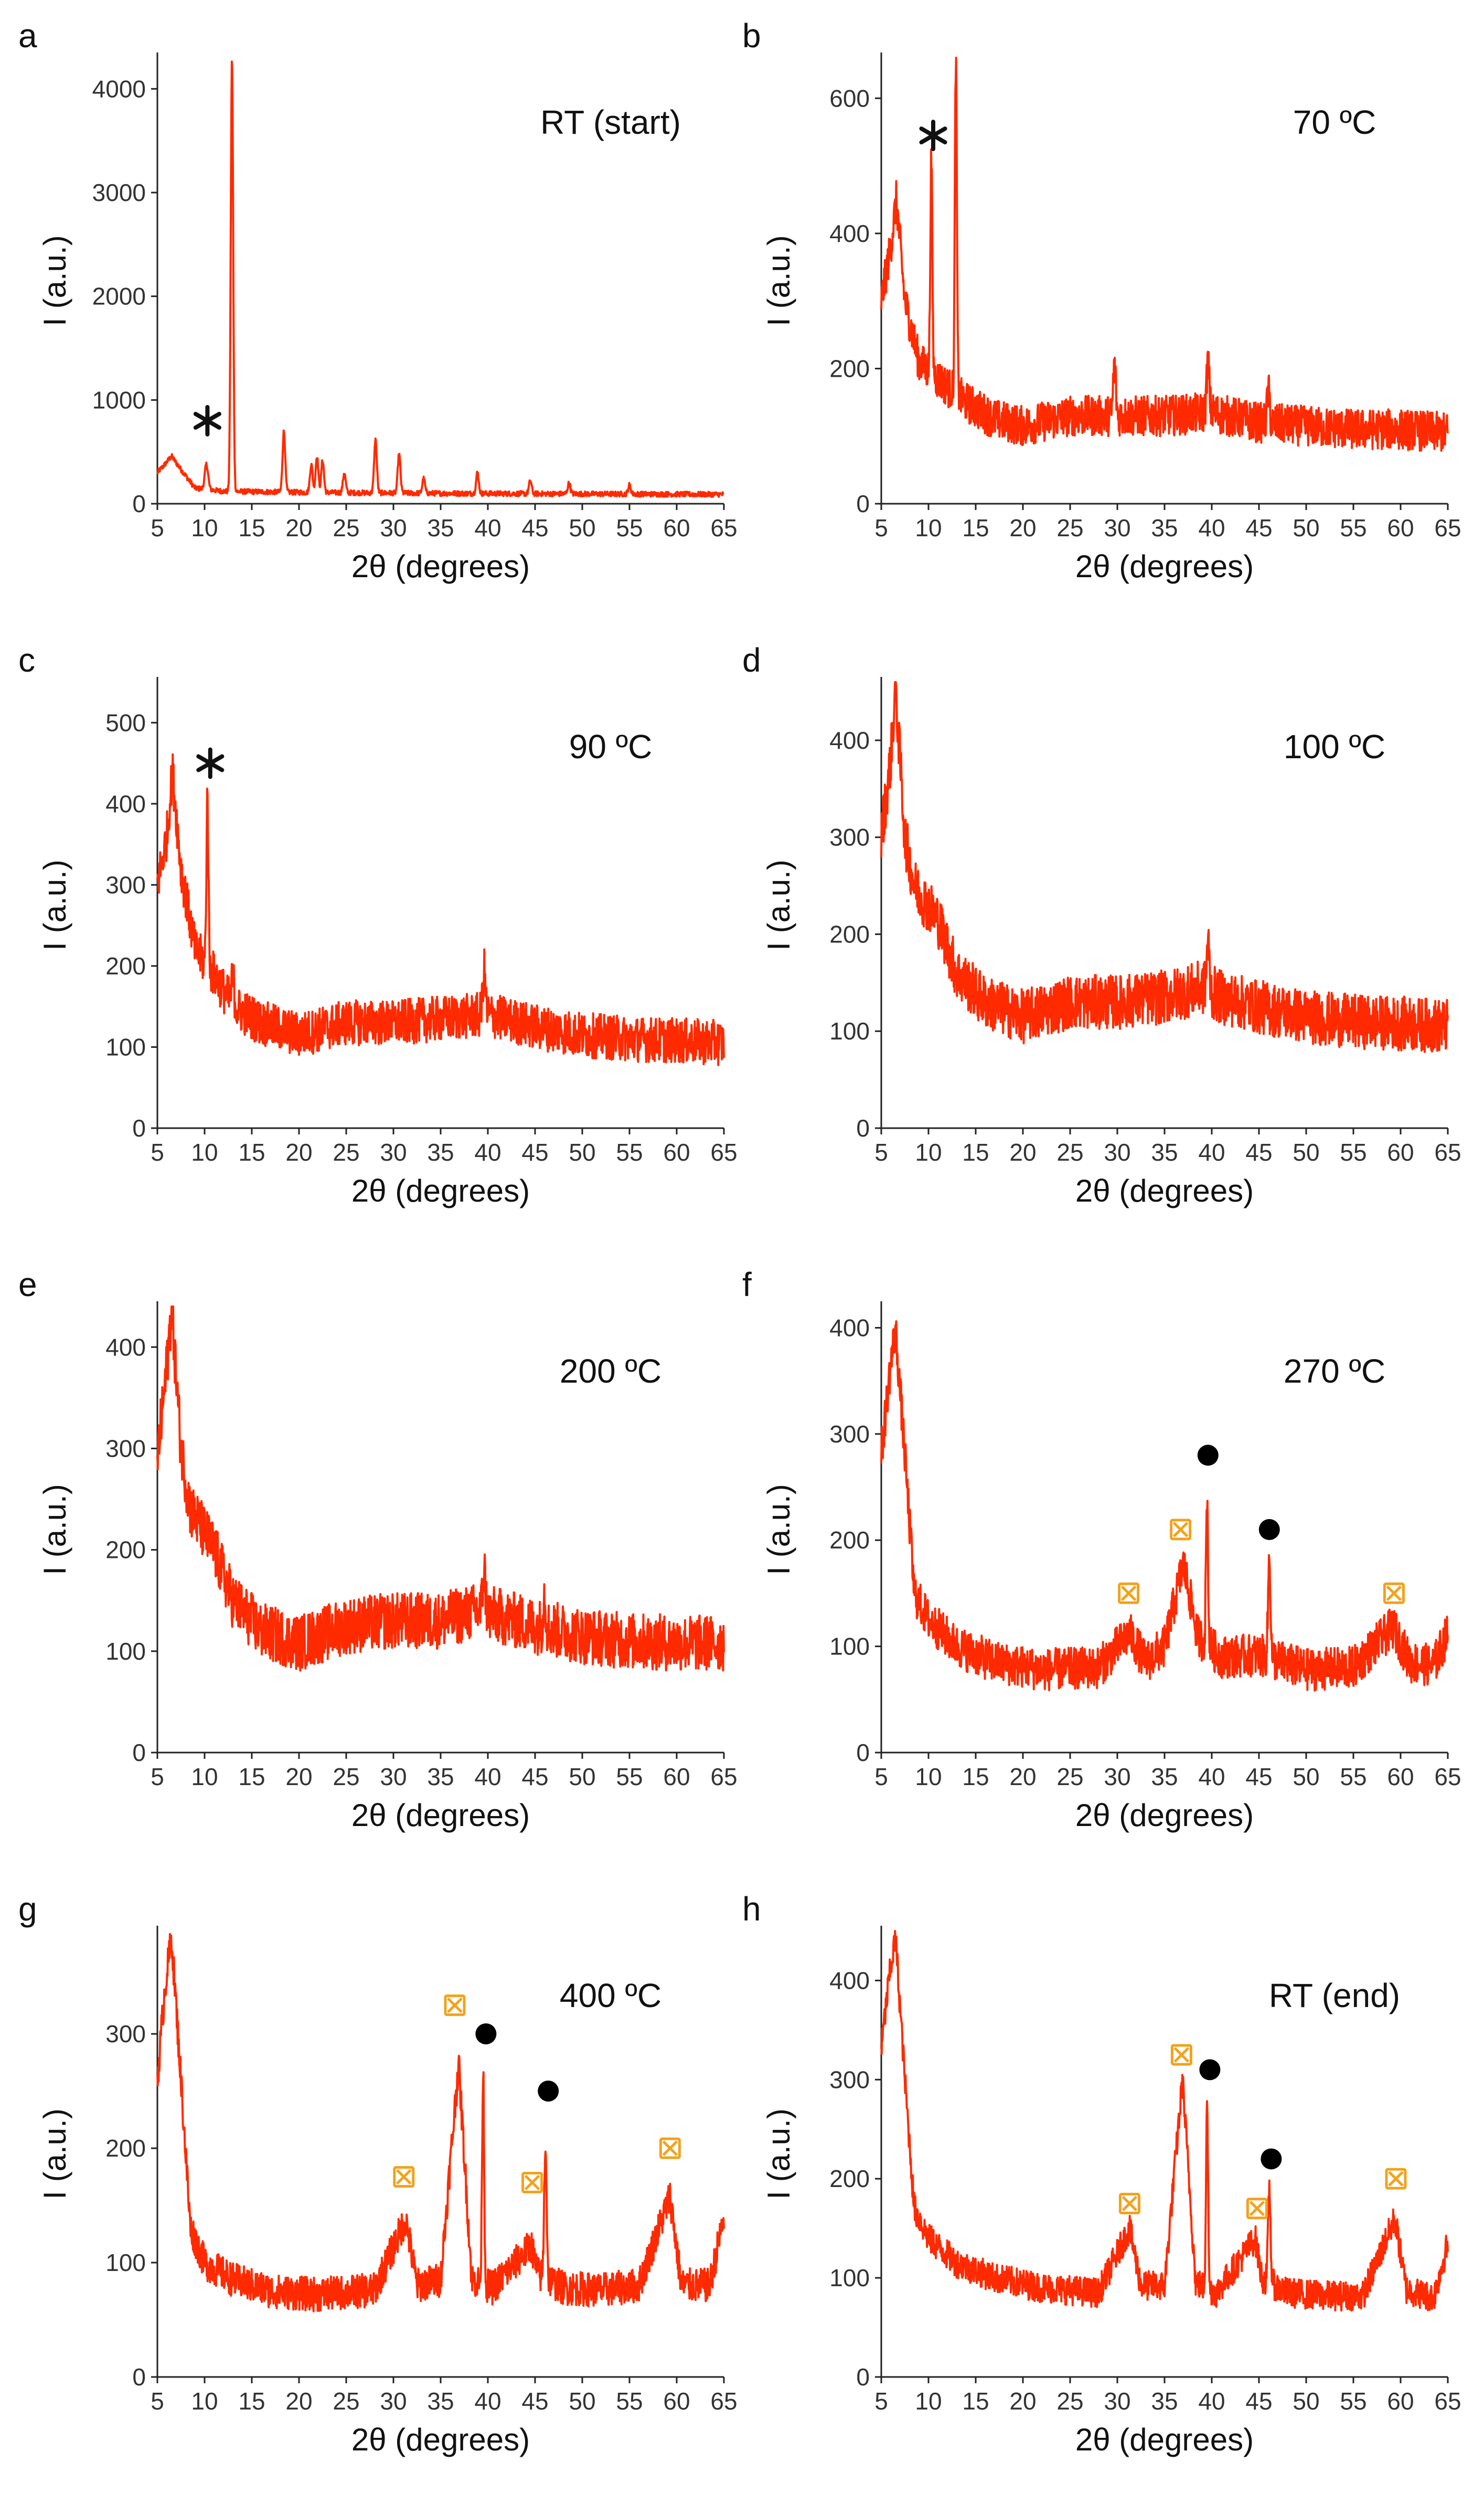 The height and width of the screenshot is (2505, 1484). What do you see at coordinates (119, 296) in the screenshot?
I see `y-tick-label: 2000` at bounding box center [119, 296].